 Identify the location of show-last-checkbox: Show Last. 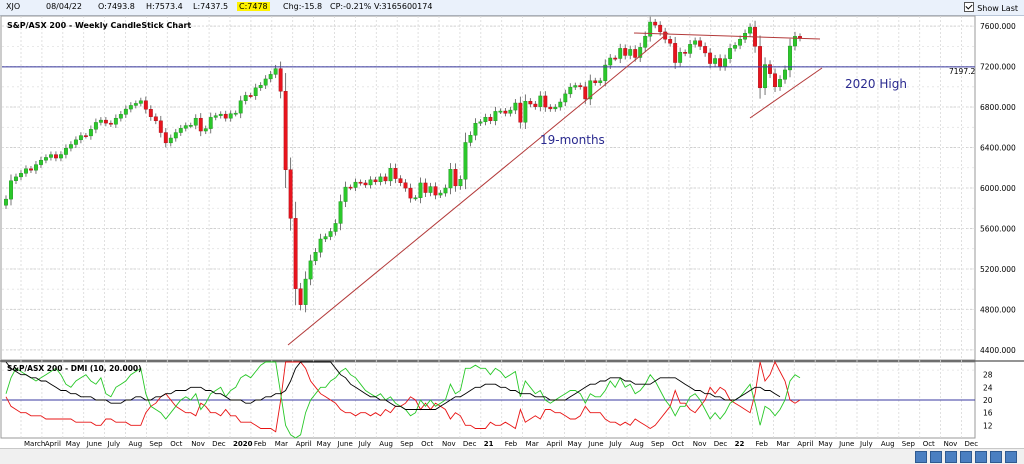
(991, 7).